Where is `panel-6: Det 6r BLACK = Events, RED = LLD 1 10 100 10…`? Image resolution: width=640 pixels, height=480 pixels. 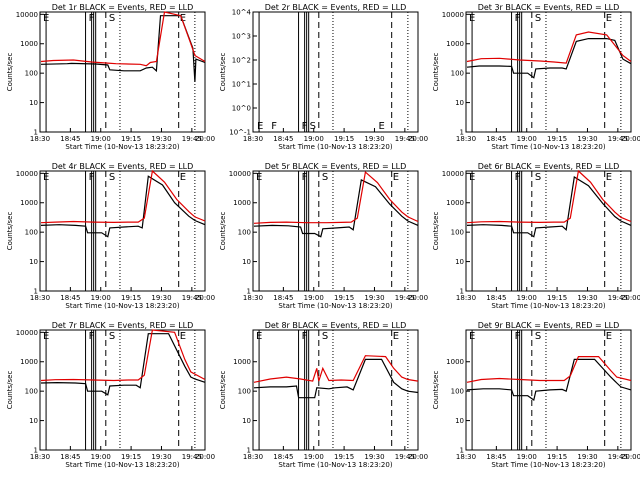 panel-6: Det 6r BLACK = Events, RED = LLD 1 10 100 10… is located at coordinates (536, 236).